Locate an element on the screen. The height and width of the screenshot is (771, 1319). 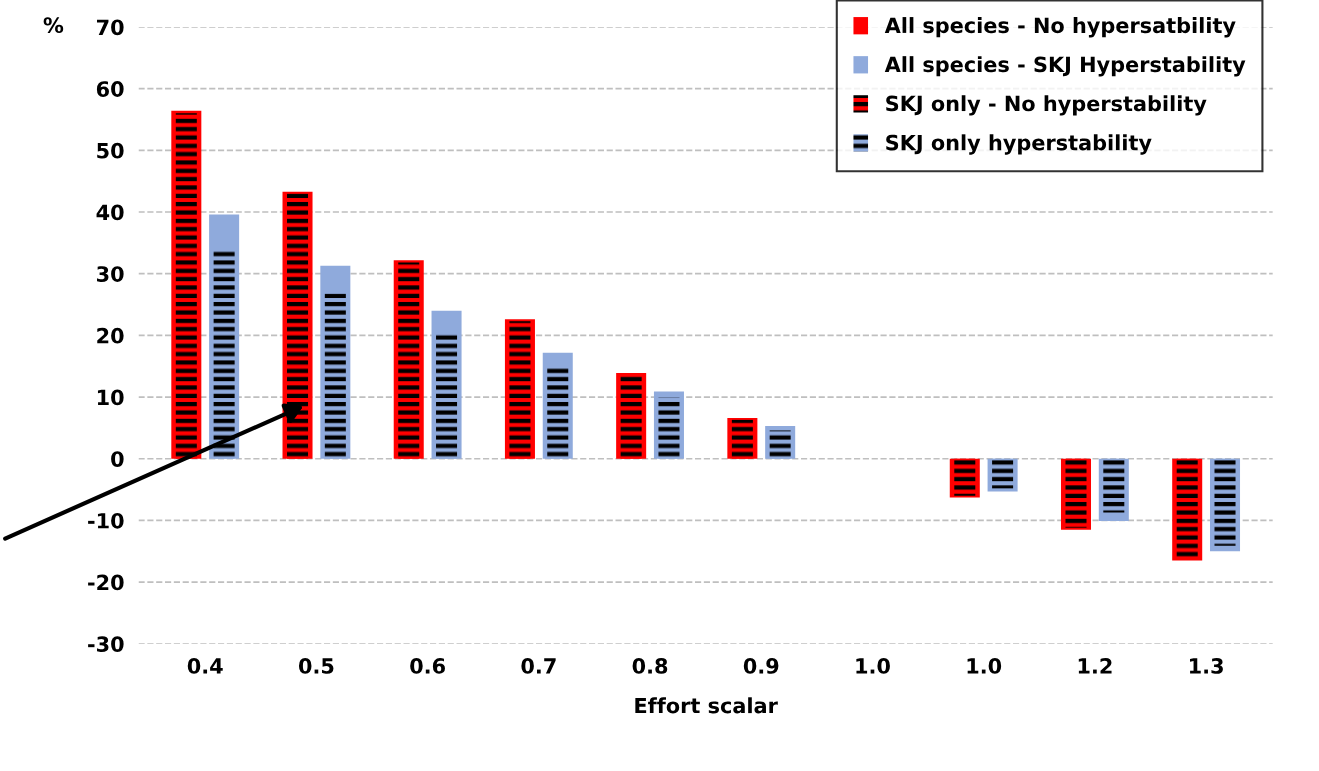
legend-label: All species - SKJ Hyperstability is located at coordinates (1065, 66).